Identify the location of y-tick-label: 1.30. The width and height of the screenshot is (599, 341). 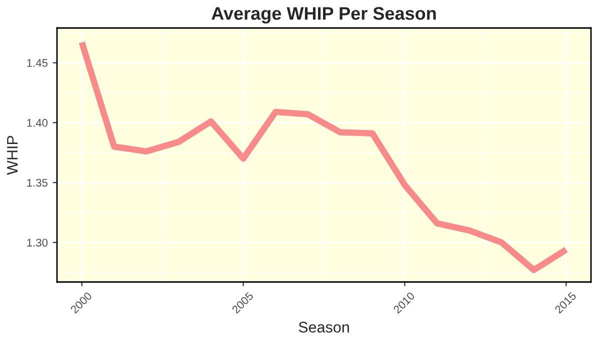
(37, 242).